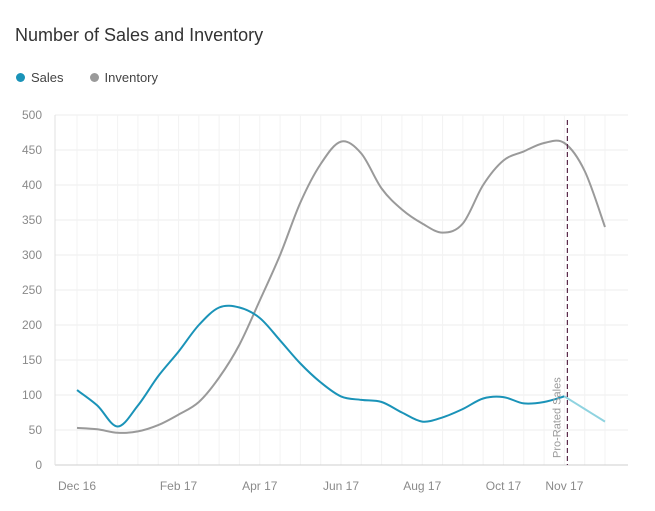  Describe the element at coordinates (341, 486) in the screenshot. I see `x-tick-label: Jun 17` at that location.